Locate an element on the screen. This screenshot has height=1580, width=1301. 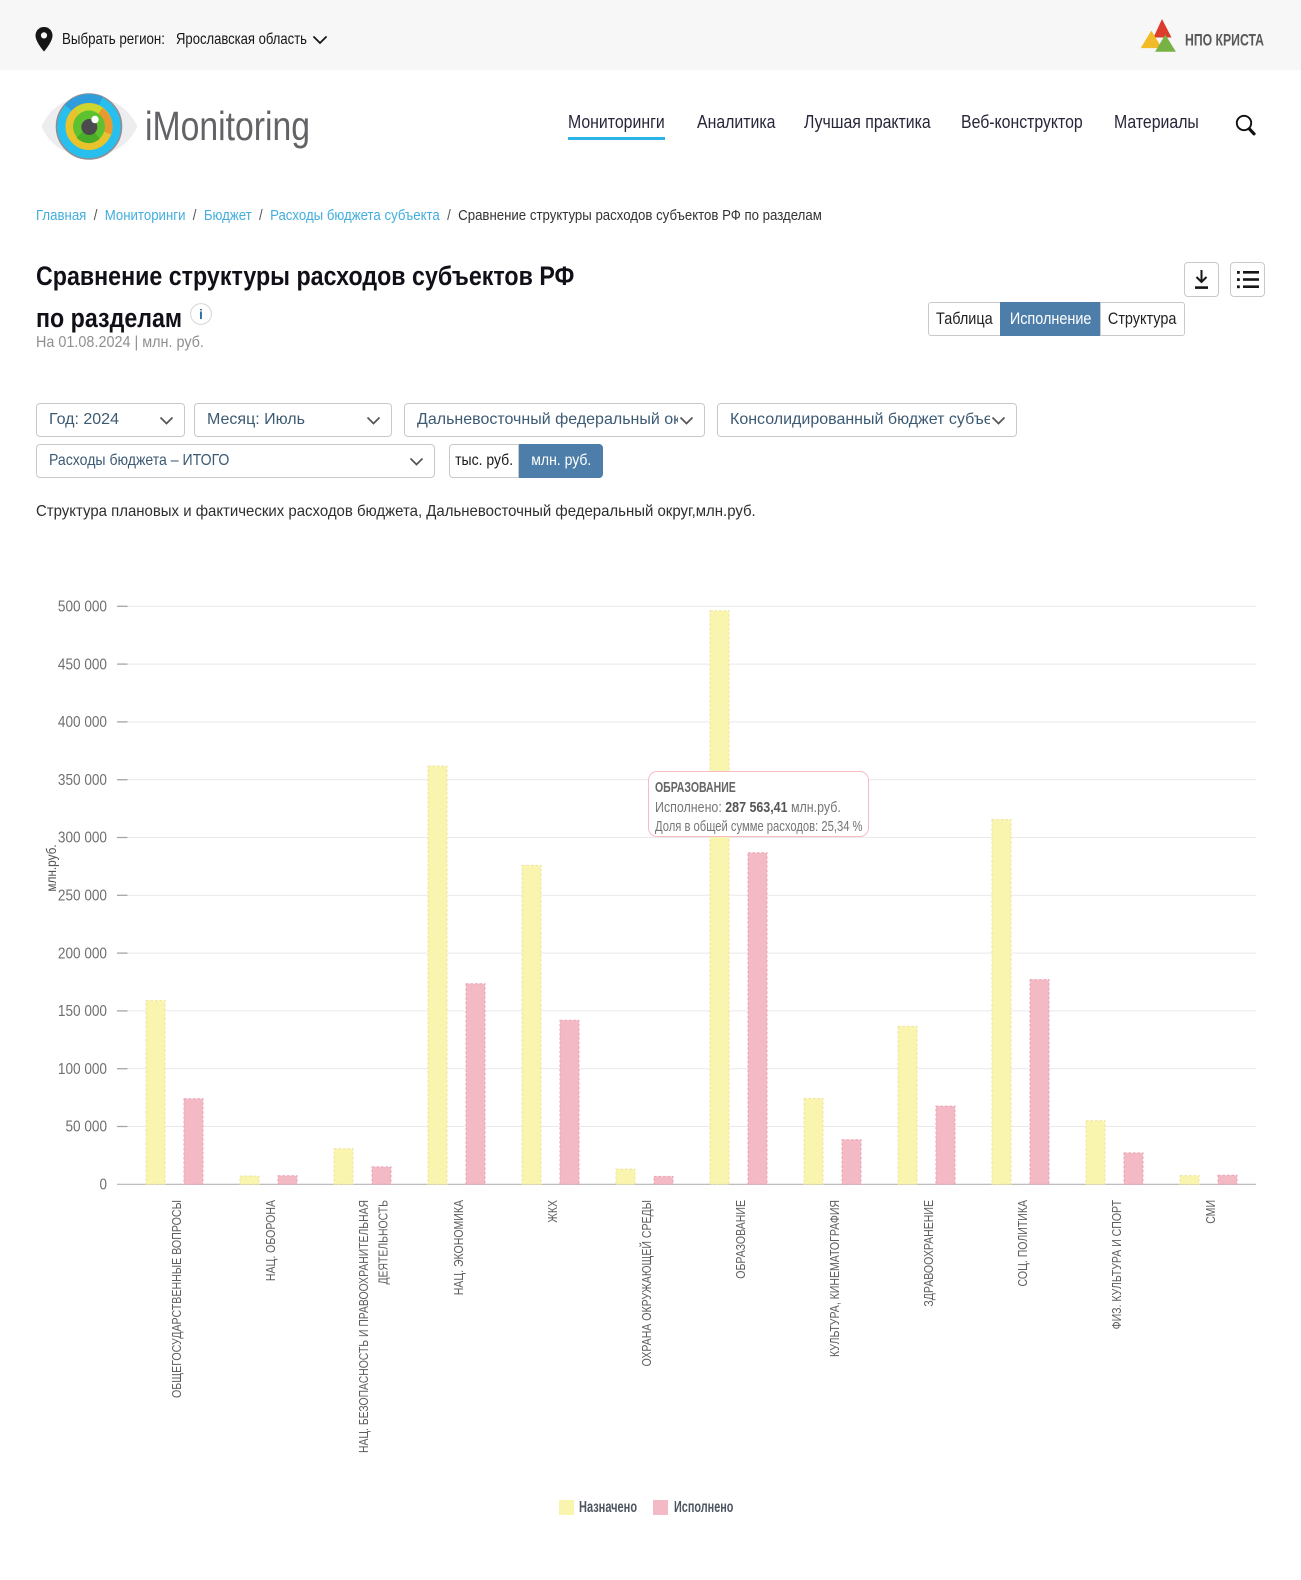
svg-text: 500 000 is located at coordinates (82, 607).